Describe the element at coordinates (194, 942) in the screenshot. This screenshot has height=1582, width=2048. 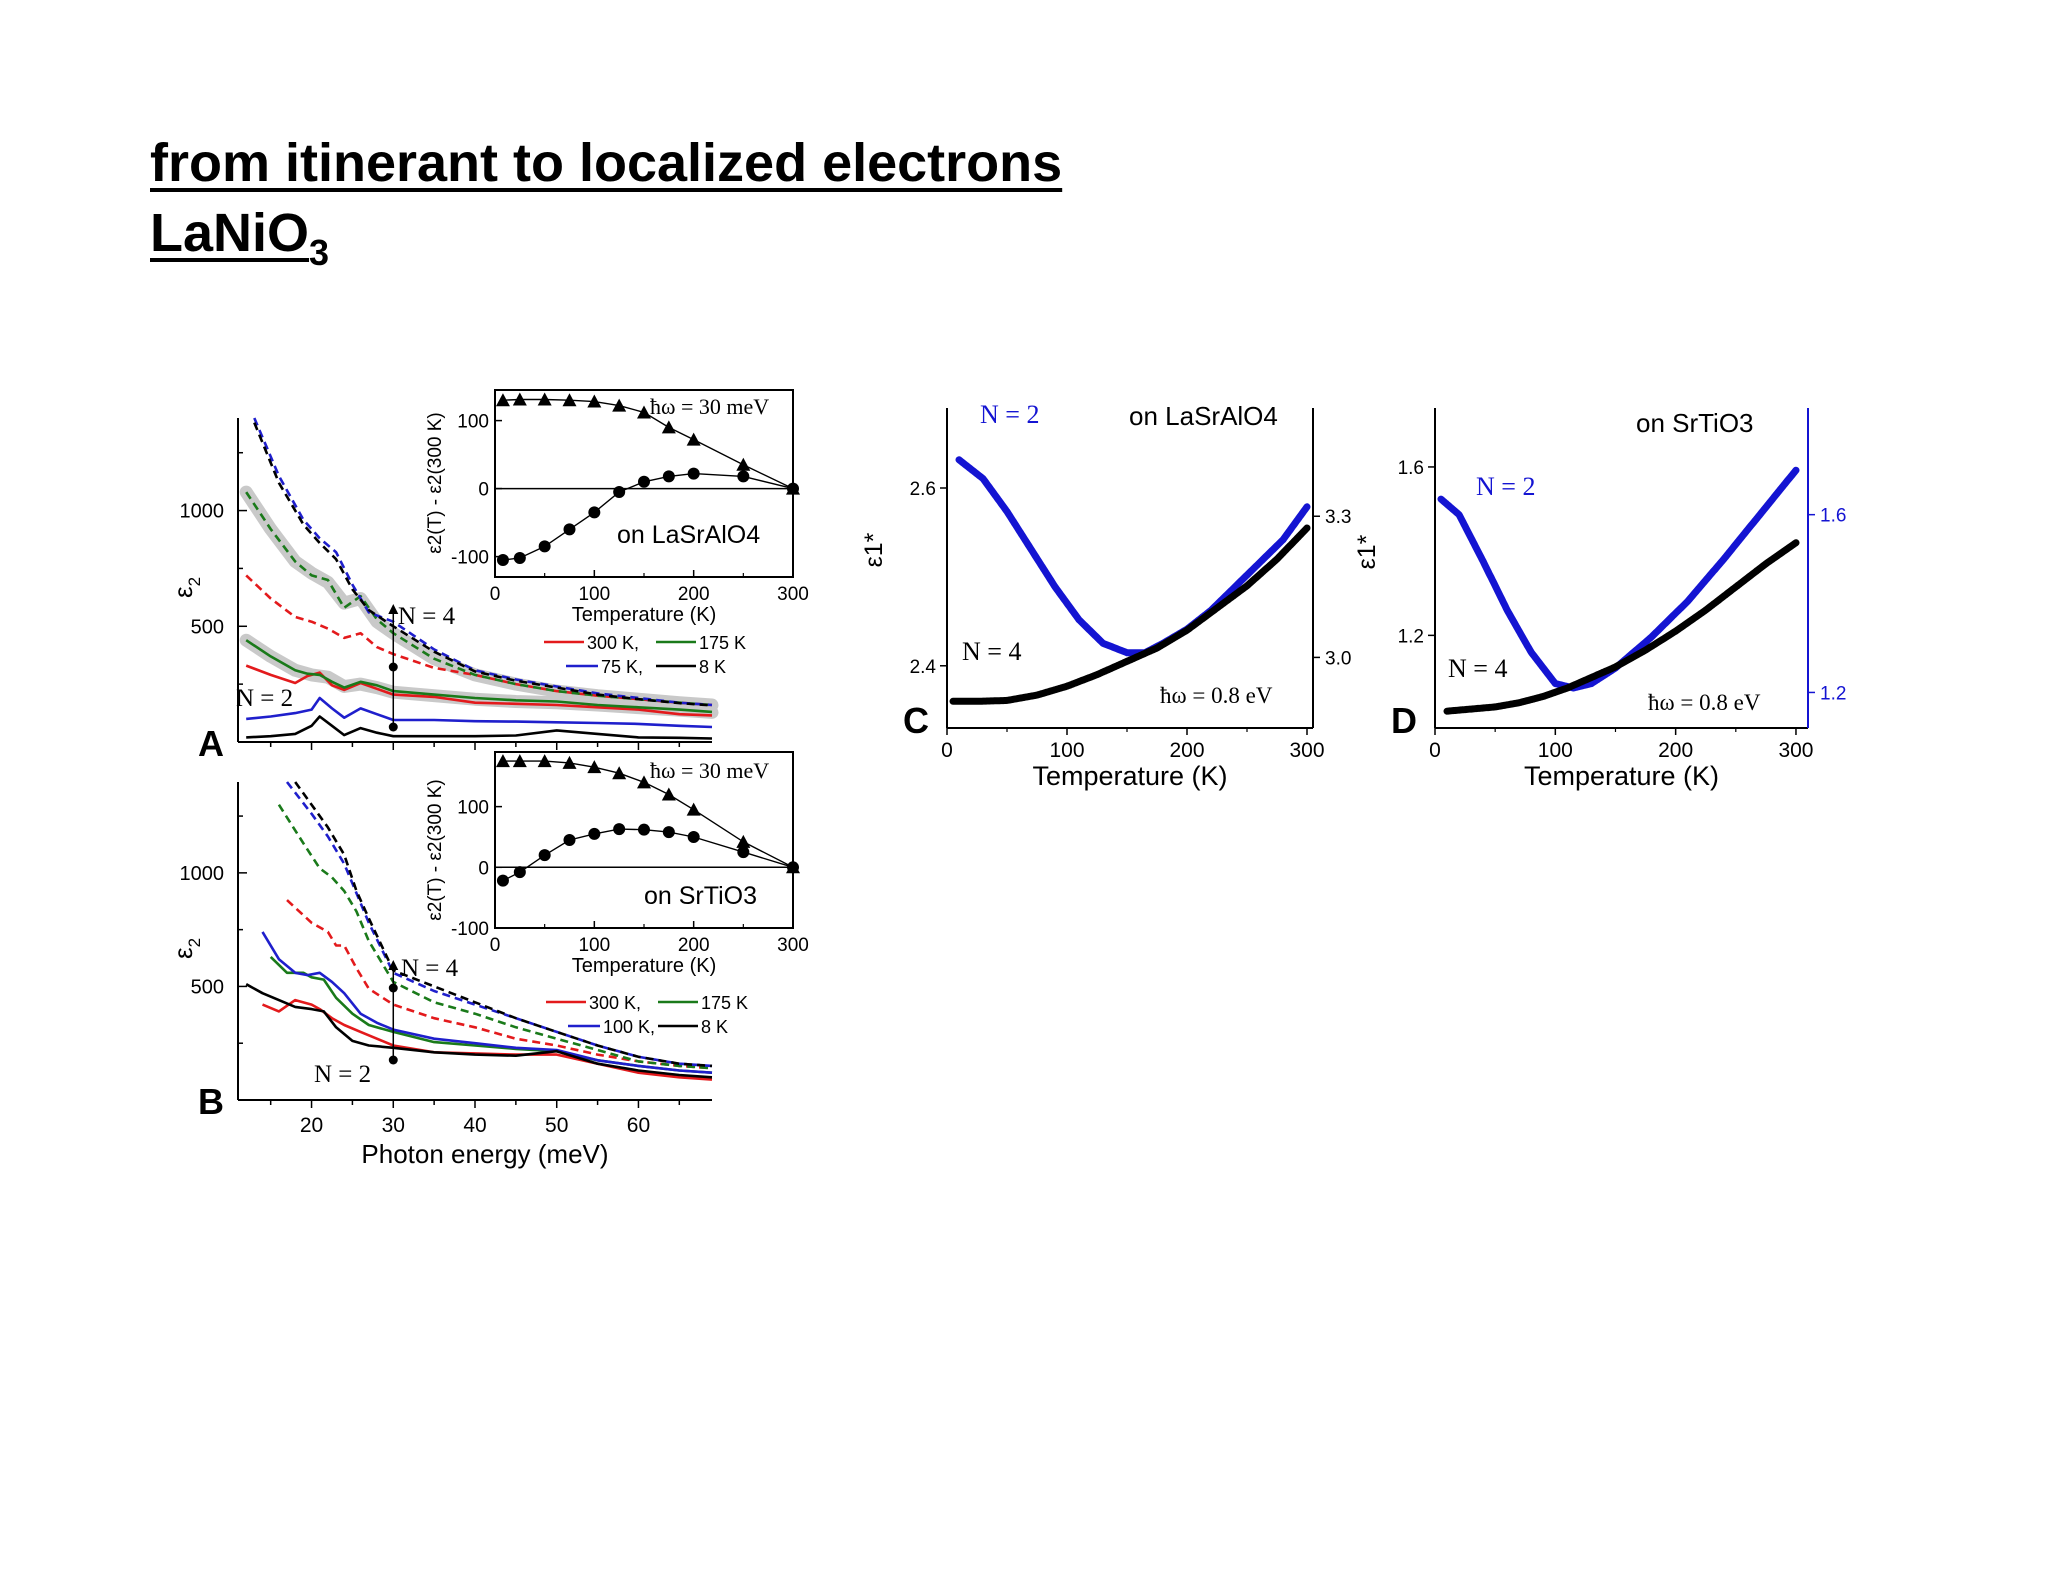
I see `y-axis-label-subscript: 2` at that location.